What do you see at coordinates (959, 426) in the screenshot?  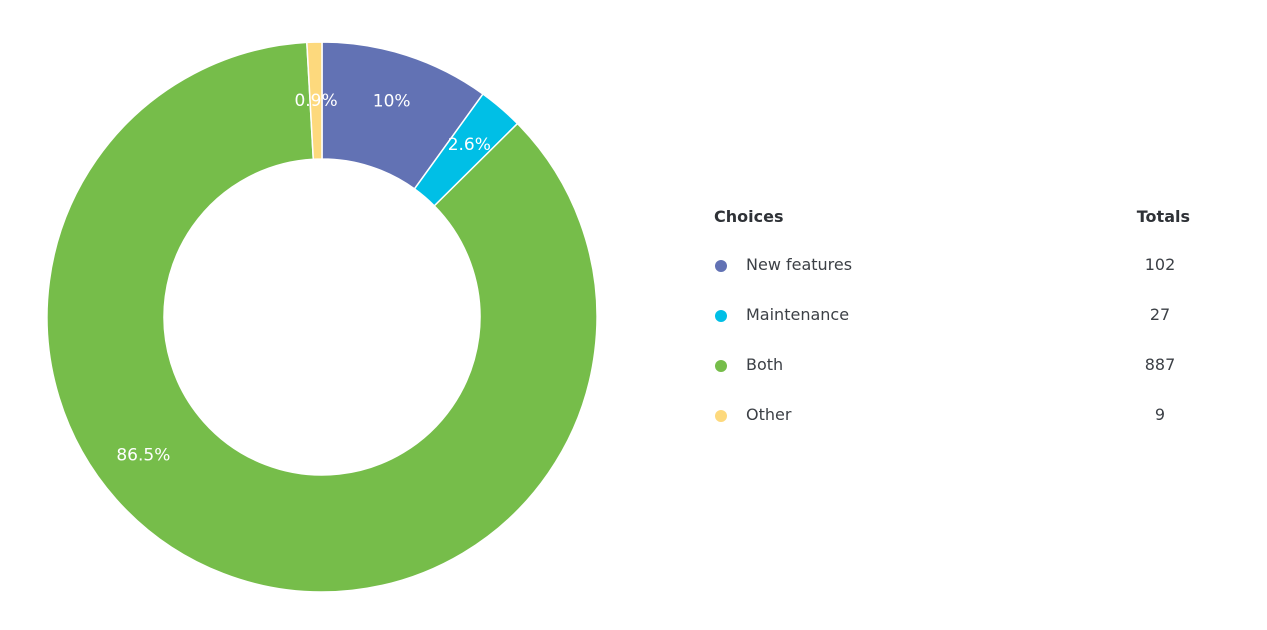 I see `legend-item-other: Other 9` at bounding box center [959, 426].